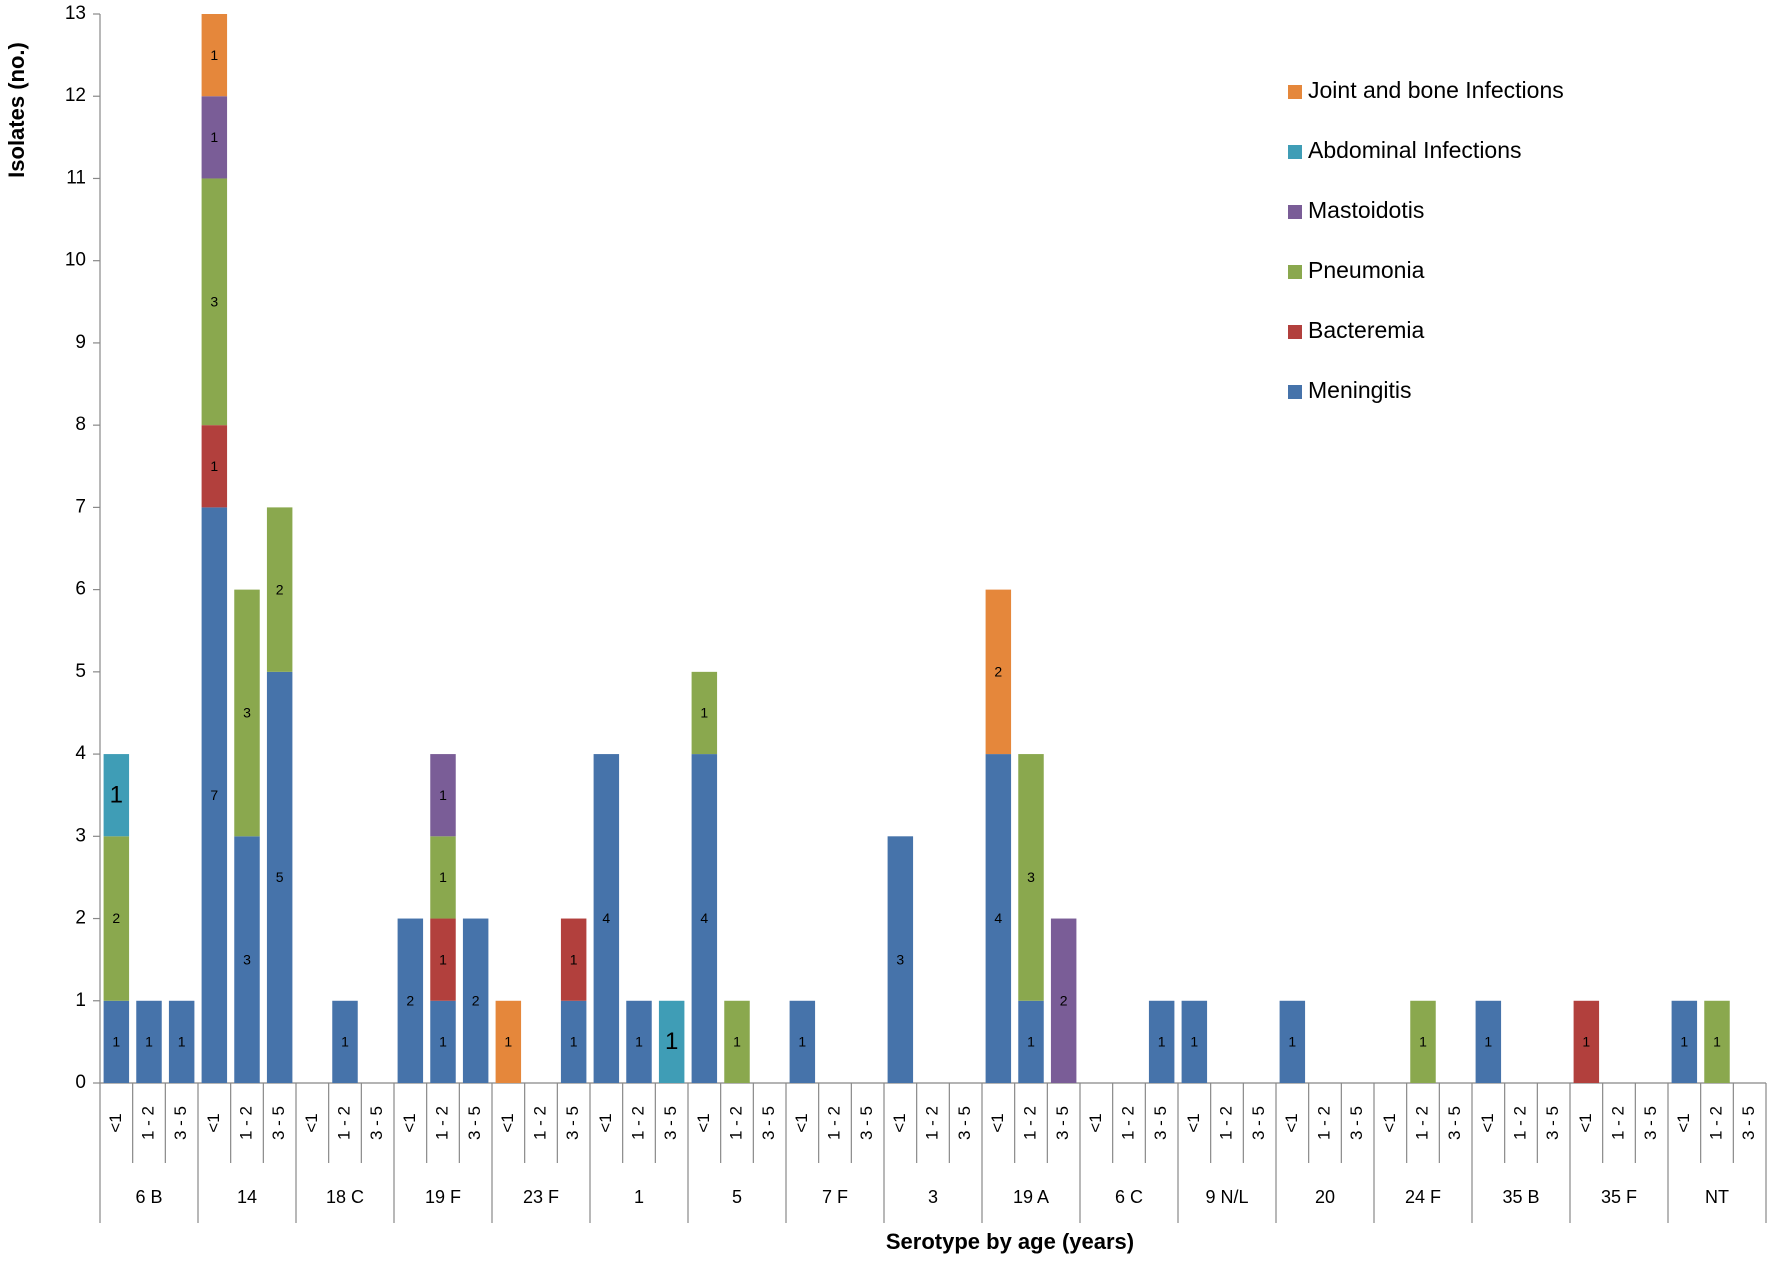 This screenshot has height=1262, width=1772. I want to click on x-axis-title: Serotype by age (years), so click(1010, 1241).